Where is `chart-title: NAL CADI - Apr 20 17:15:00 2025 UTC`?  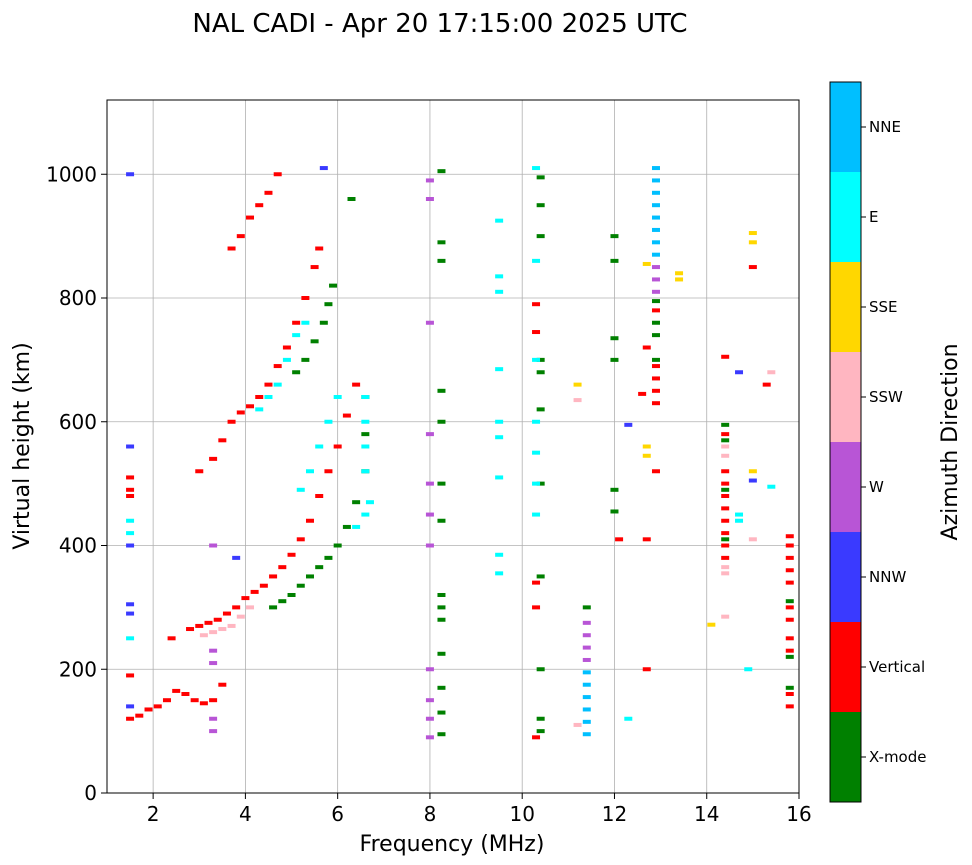 chart-title: NAL CADI - Apr 20 17:15:00 2025 UTC is located at coordinates (439, 24).